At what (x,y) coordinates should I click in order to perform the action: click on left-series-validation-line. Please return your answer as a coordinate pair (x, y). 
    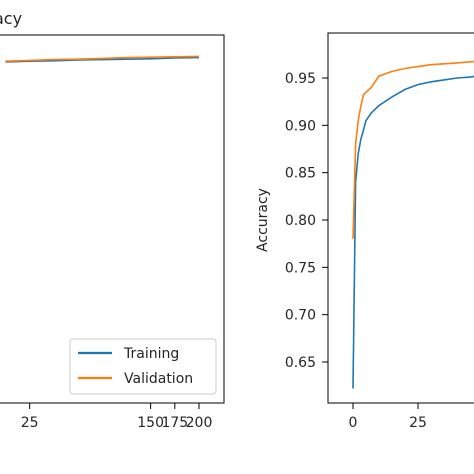
    Looking at the image, I should click on (102, 58).